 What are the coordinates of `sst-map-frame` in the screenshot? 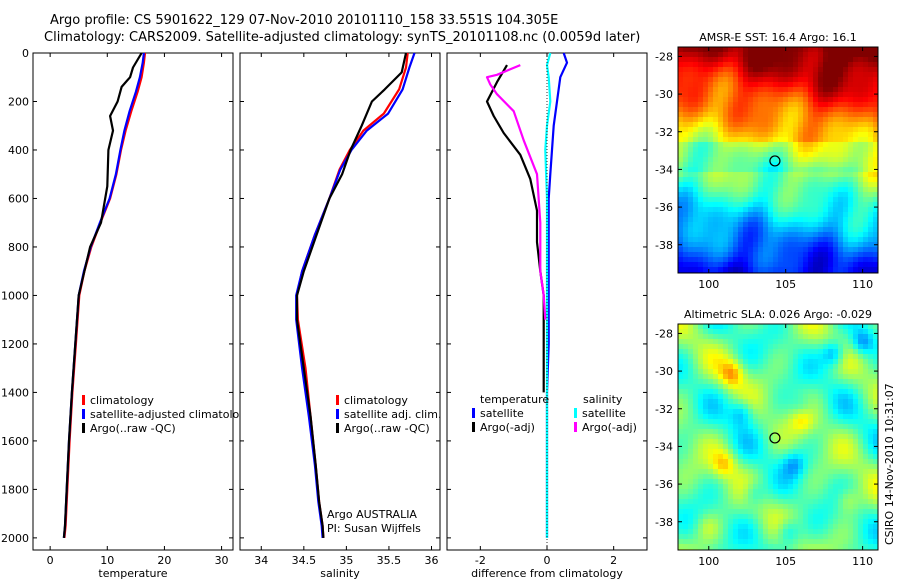 It's located at (778, 160).